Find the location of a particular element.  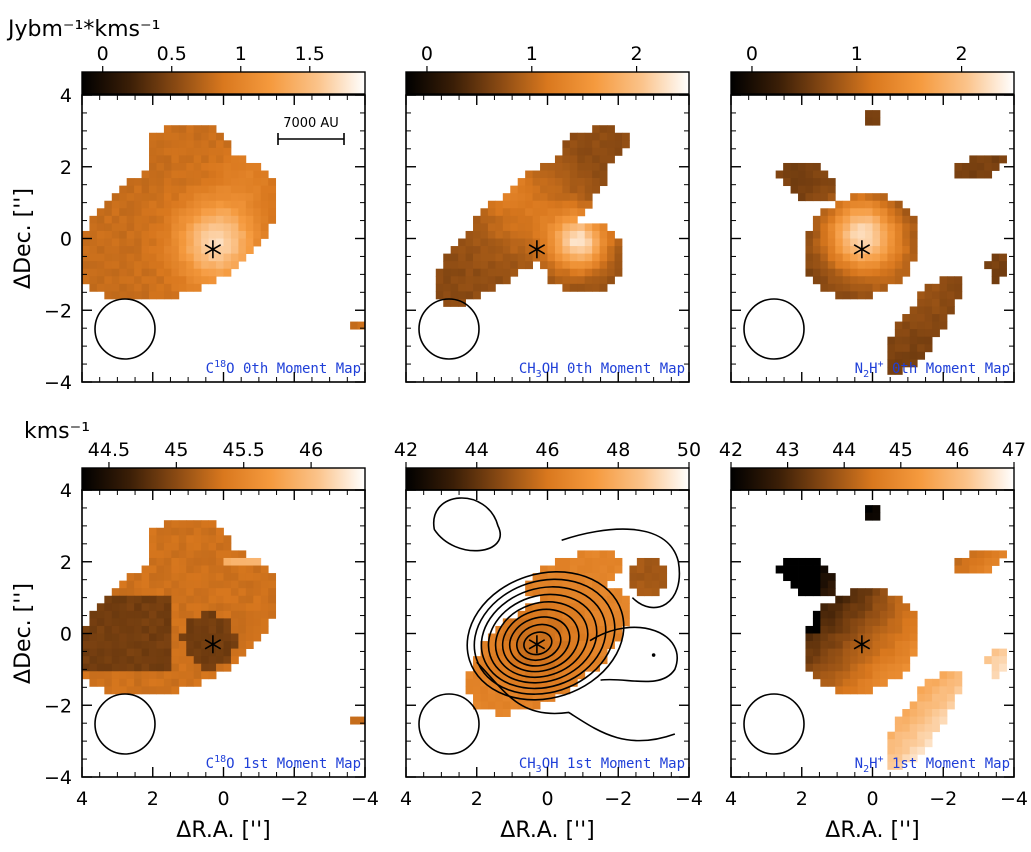

x-tick-label: 4 is located at coordinates (82, 799).